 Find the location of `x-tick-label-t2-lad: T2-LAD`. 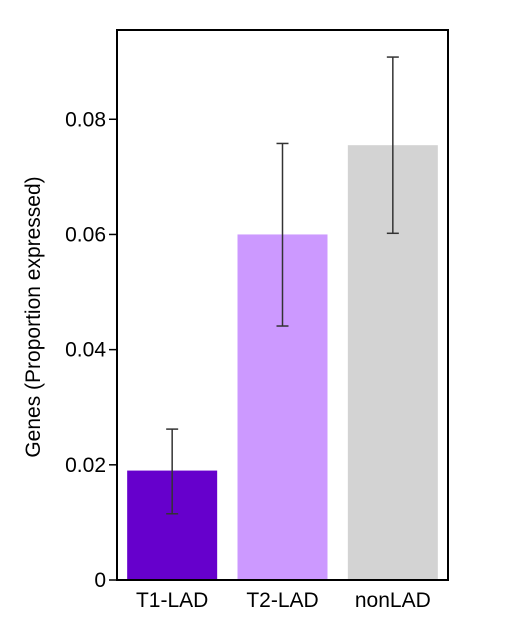

x-tick-label-t2-lad: T2-LAD is located at coordinates (282, 600).